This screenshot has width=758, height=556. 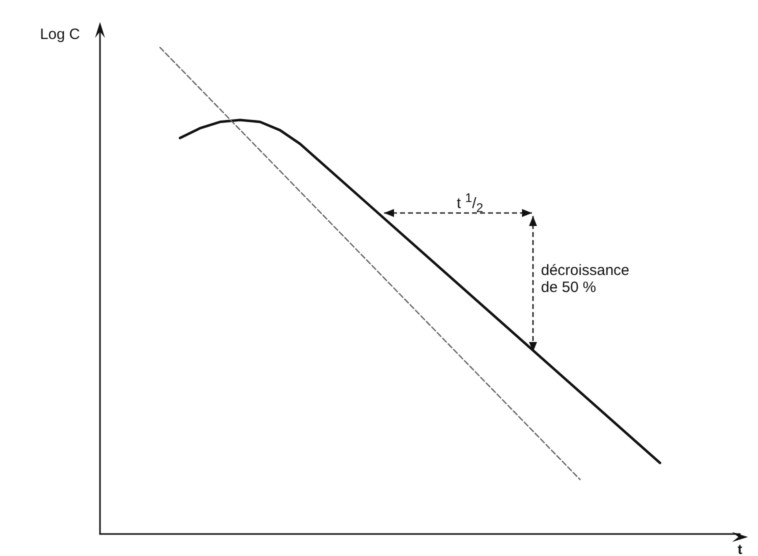 What do you see at coordinates (740, 548) in the screenshot?
I see `x-axis-title: t` at bounding box center [740, 548].